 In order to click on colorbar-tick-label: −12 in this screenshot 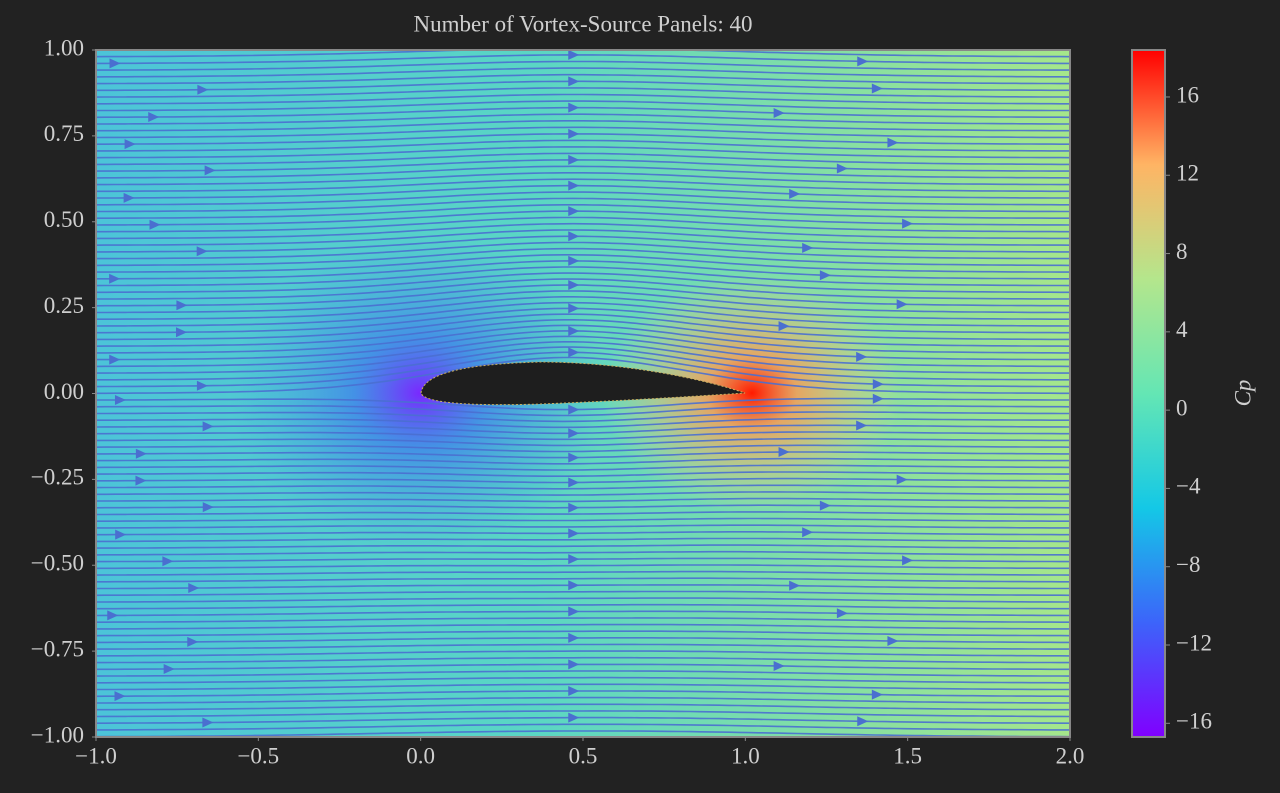, I will do `click(1194, 642)`.